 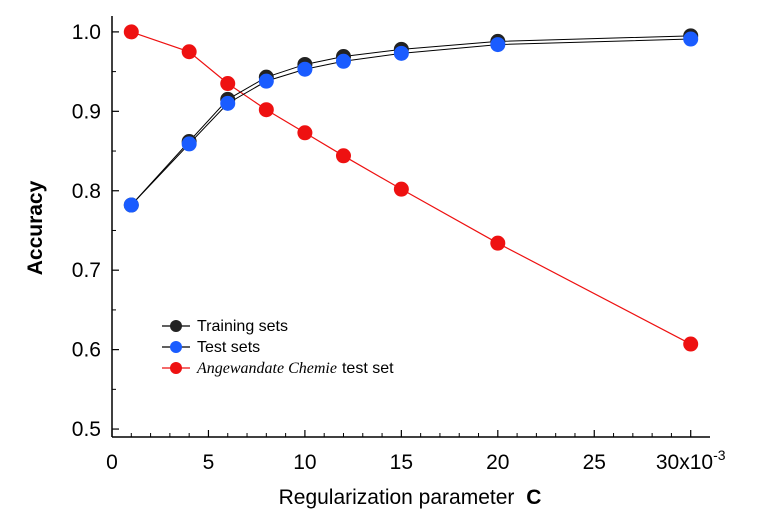 What do you see at coordinates (86, 111) in the screenshot?
I see `y-tick-label: 0.9` at bounding box center [86, 111].